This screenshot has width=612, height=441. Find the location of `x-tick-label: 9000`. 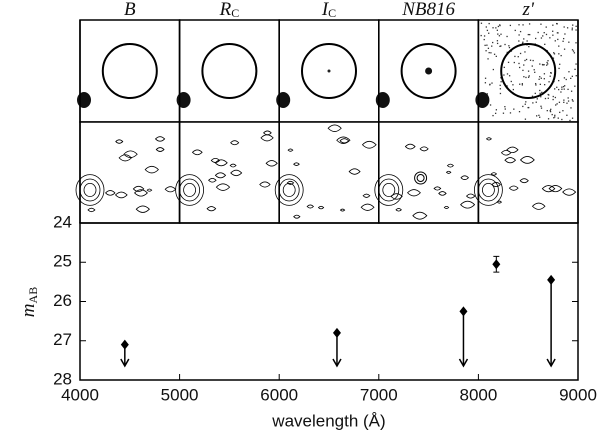

x-tick-label: 9000 is located at coordinates (578, 394).